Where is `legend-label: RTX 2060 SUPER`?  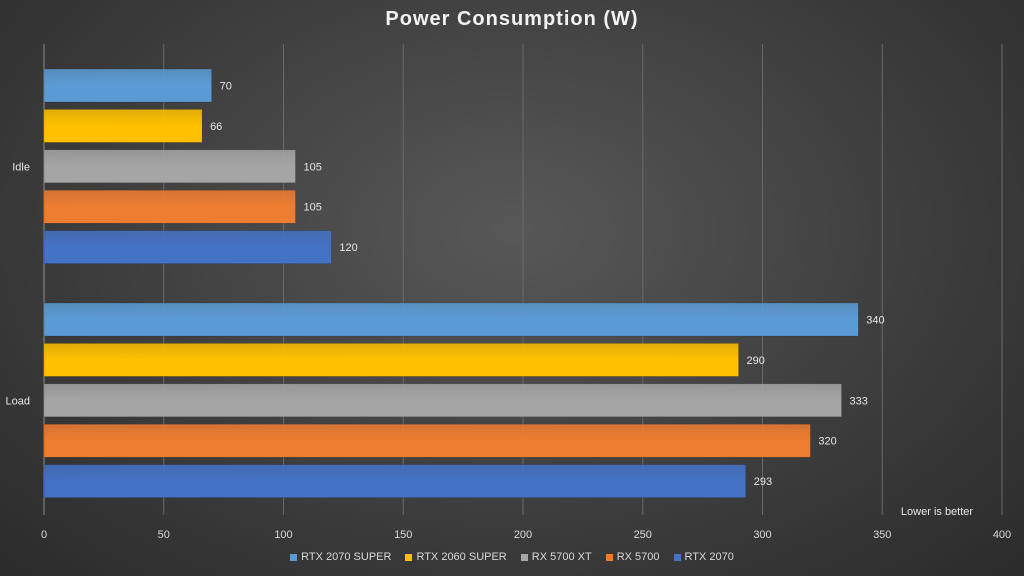
legend-label: RTX 2060 SUPER is located at coordinates (461, 557).